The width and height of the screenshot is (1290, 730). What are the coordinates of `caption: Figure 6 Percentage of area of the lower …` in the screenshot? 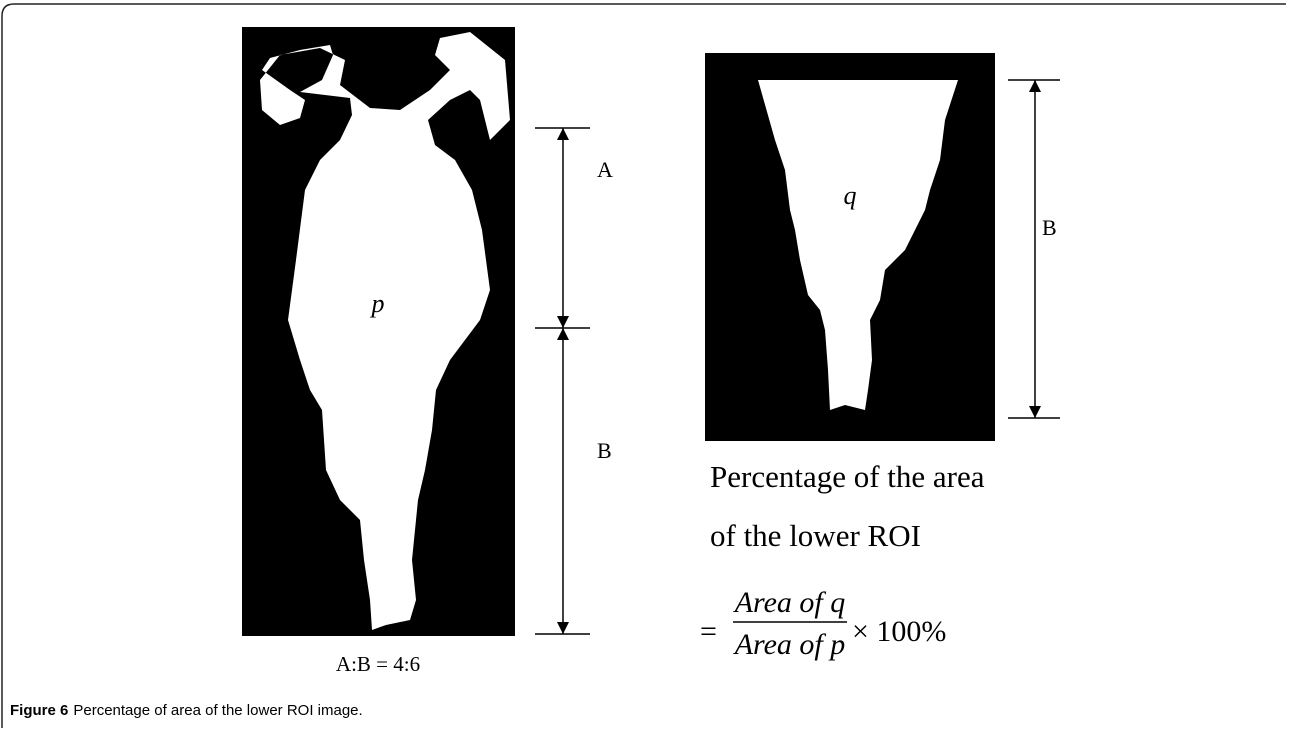 It's located at (186, 710).